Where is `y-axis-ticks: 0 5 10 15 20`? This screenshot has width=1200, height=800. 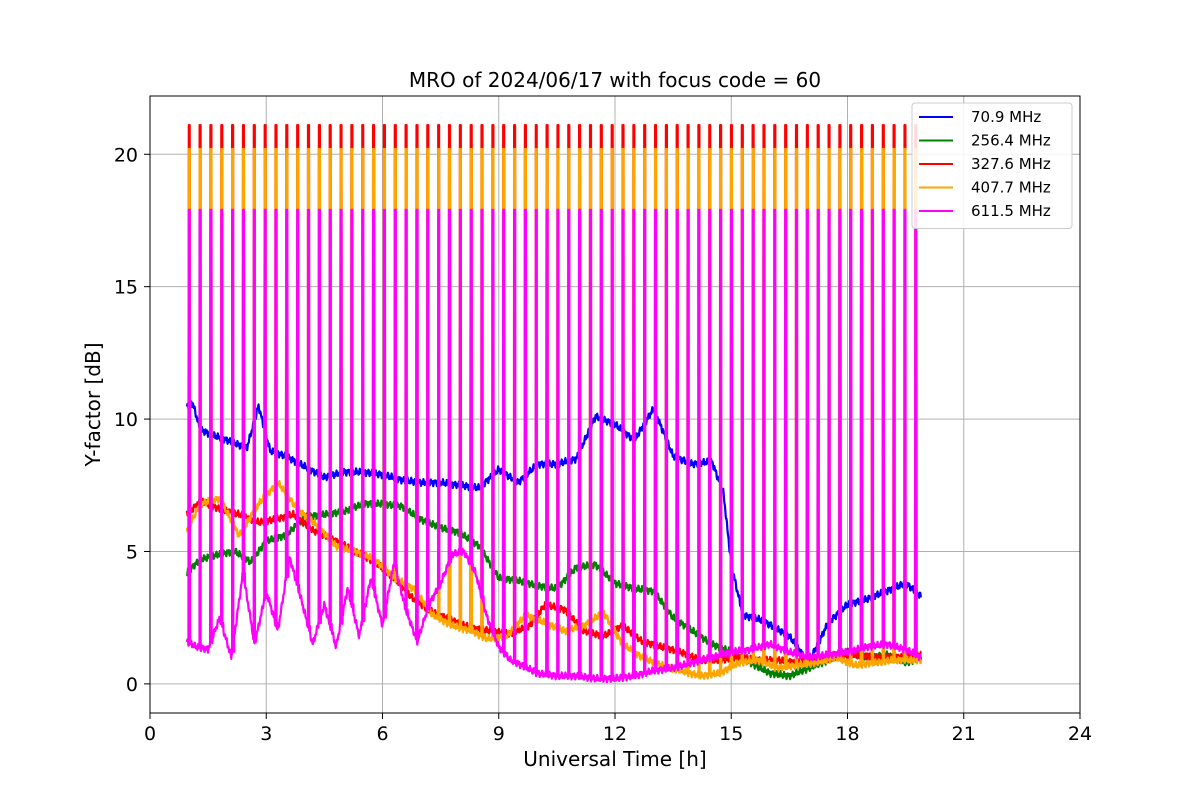 y-axis-ticks: 0 5 10 15 20 is located at coordinates (132, 420).